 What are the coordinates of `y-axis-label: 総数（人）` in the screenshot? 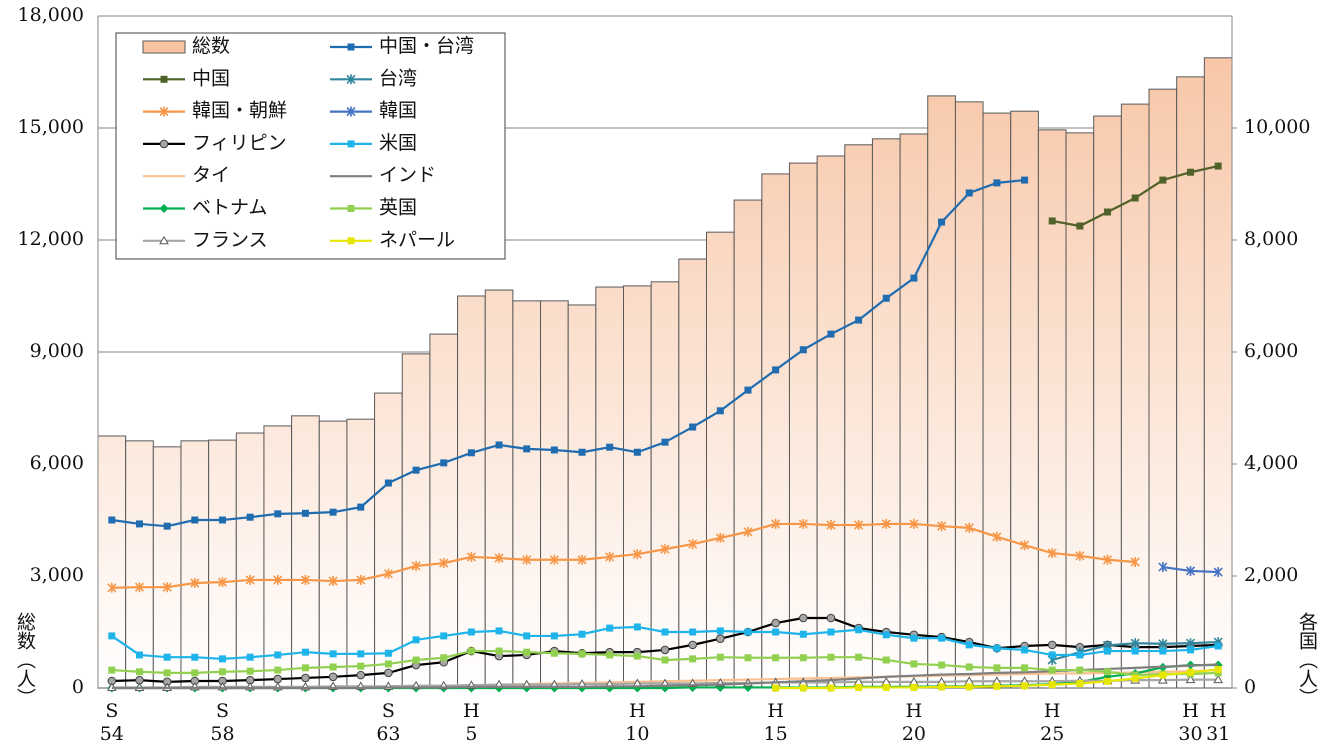 It's located at (25, 659).